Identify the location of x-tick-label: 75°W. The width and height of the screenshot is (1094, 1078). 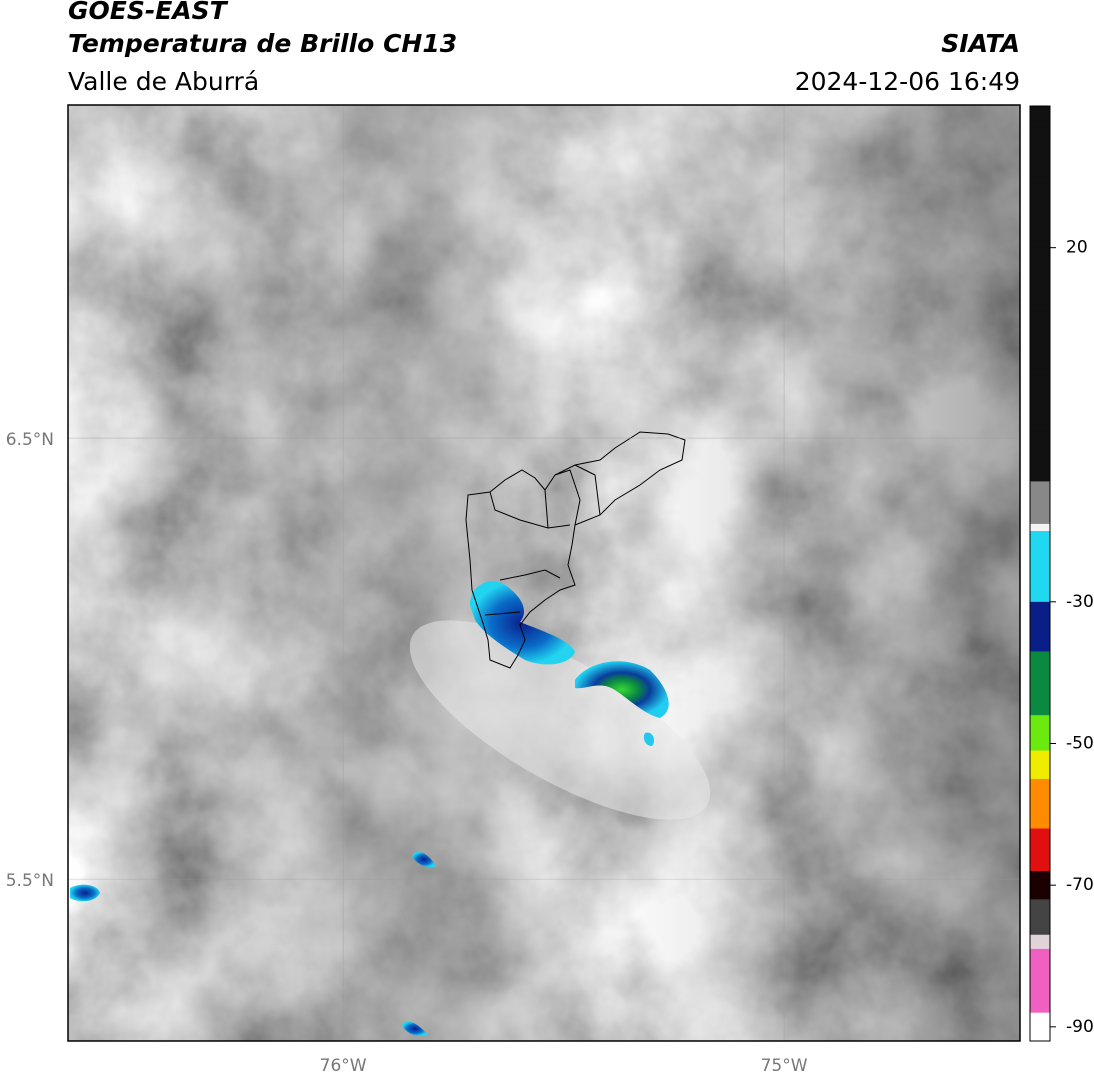
(784, 1066).